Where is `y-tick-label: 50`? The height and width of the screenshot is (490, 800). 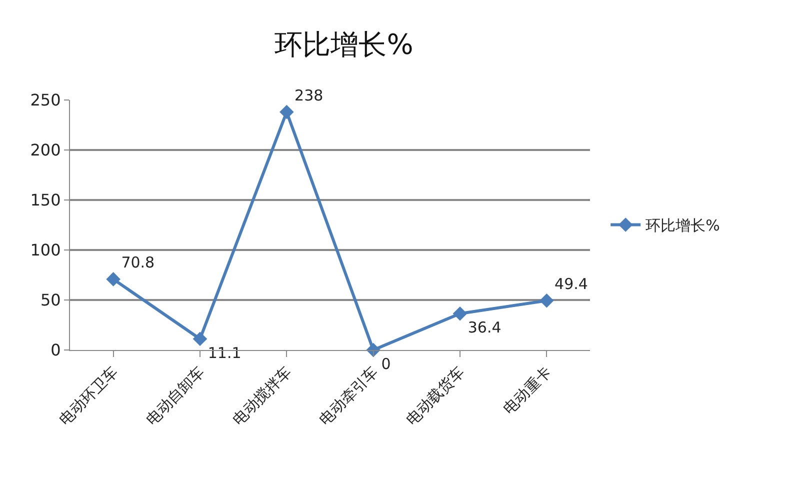
y-tick-label: 50 is located at coordinates (50, 300).